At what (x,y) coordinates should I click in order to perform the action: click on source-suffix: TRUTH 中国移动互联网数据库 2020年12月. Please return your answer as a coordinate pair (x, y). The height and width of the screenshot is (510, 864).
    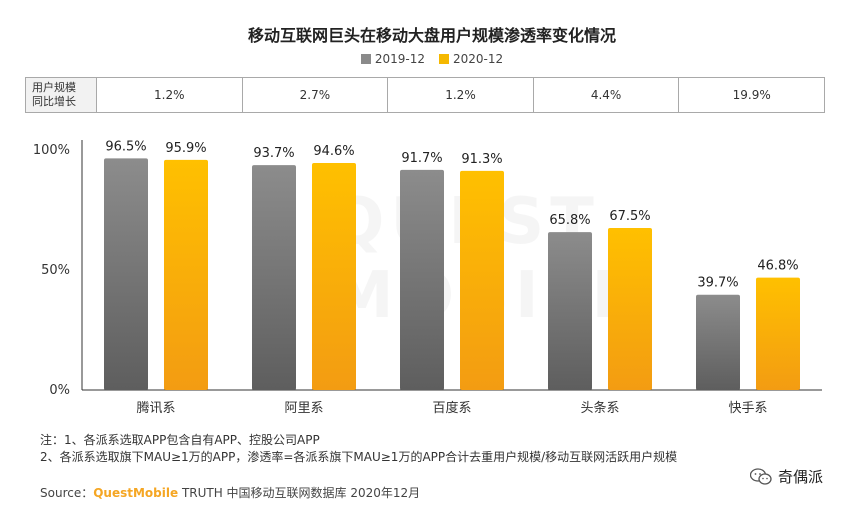
    Looking at the image, I should click on (299, 493).